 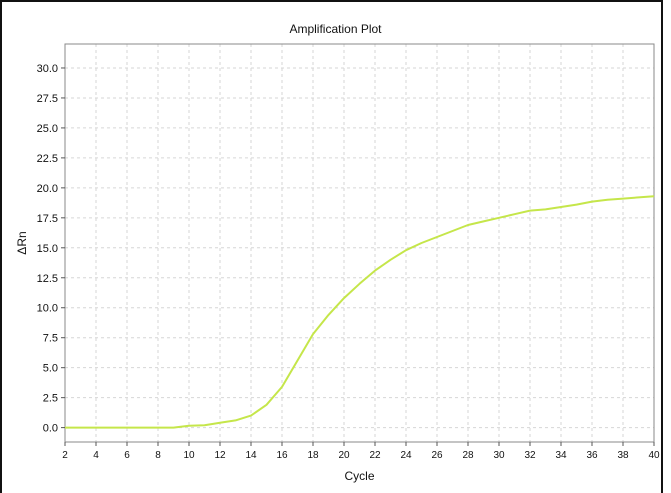 What do you see at coordinates (47, 279) in the screenshot?
I see `y-tick-label: 12.5` at bounding box center [47, 279].